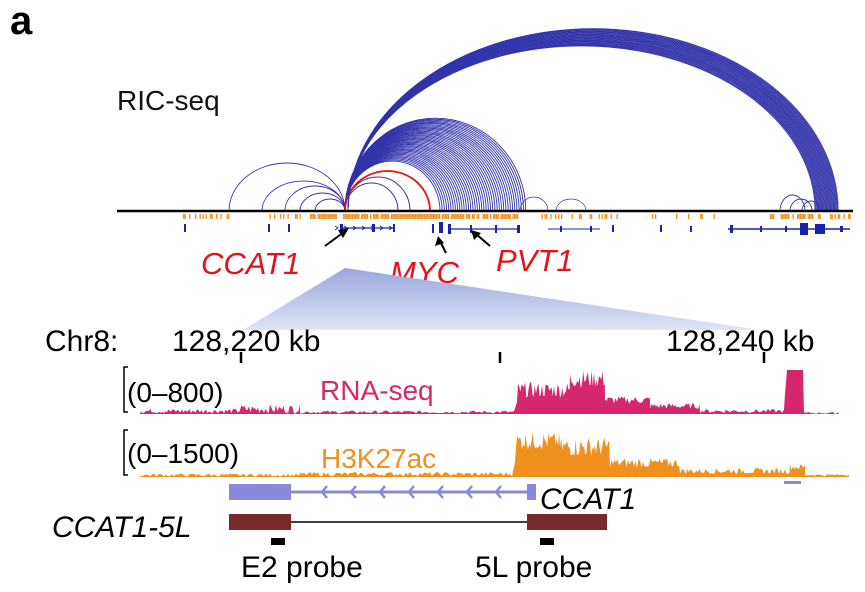 Image resolution: width=865 pixels, height=592 pixels. What do you see at coordinates (792, 482) in the screenshot?
I see `small-feature-mark` at bounding box center [792, 482].